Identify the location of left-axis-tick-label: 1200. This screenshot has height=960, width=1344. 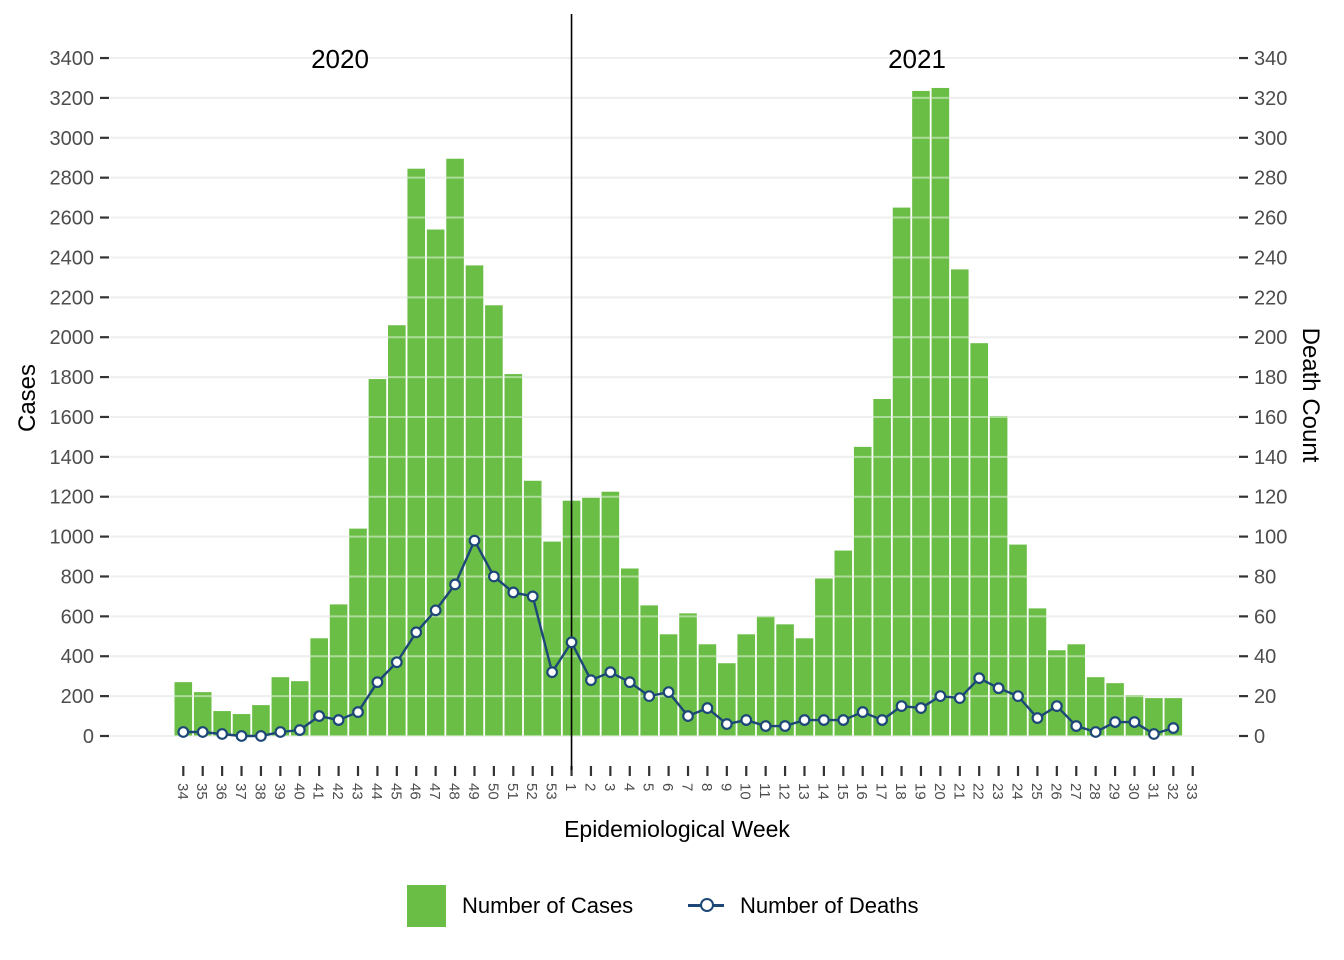
(72, 498).